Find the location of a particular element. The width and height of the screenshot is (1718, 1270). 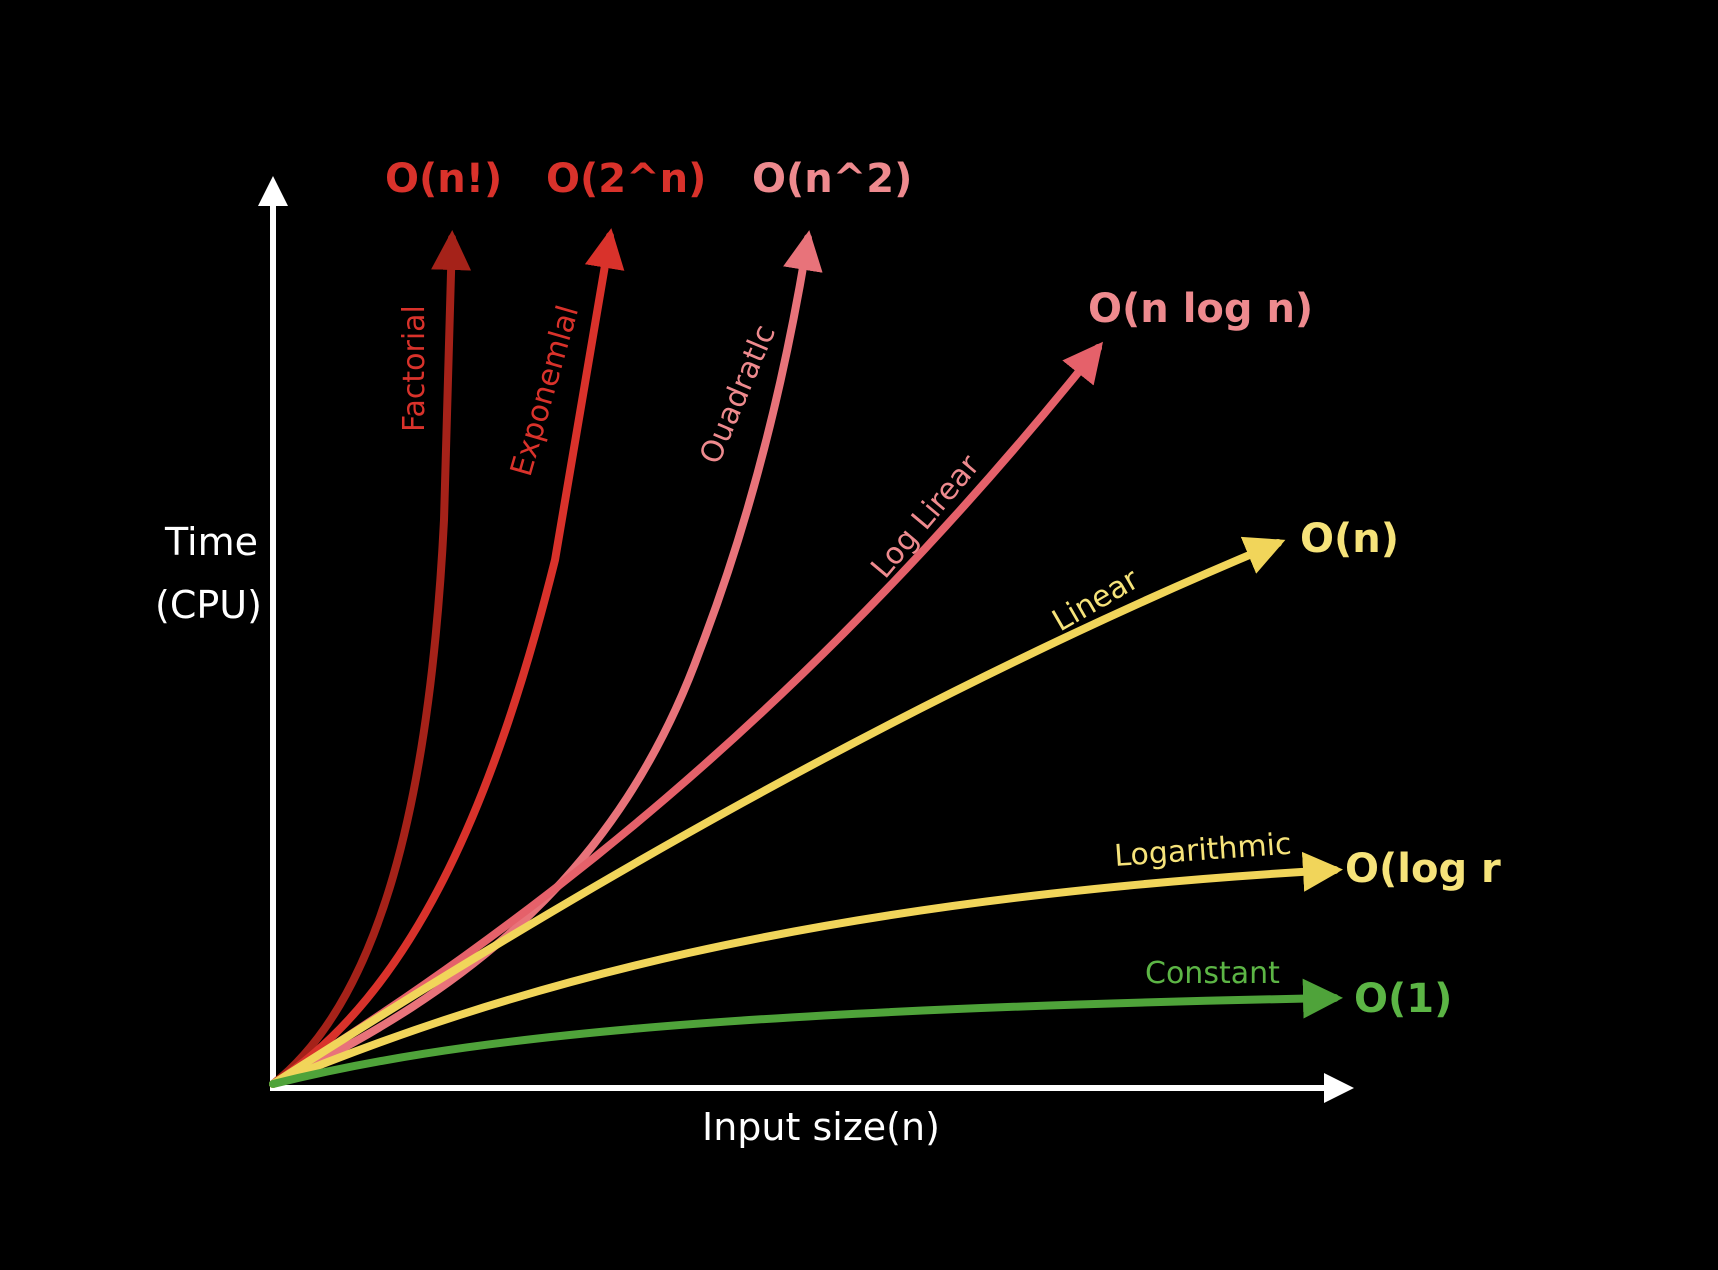

logarithmic-curve is located at coordinates (806, 969).